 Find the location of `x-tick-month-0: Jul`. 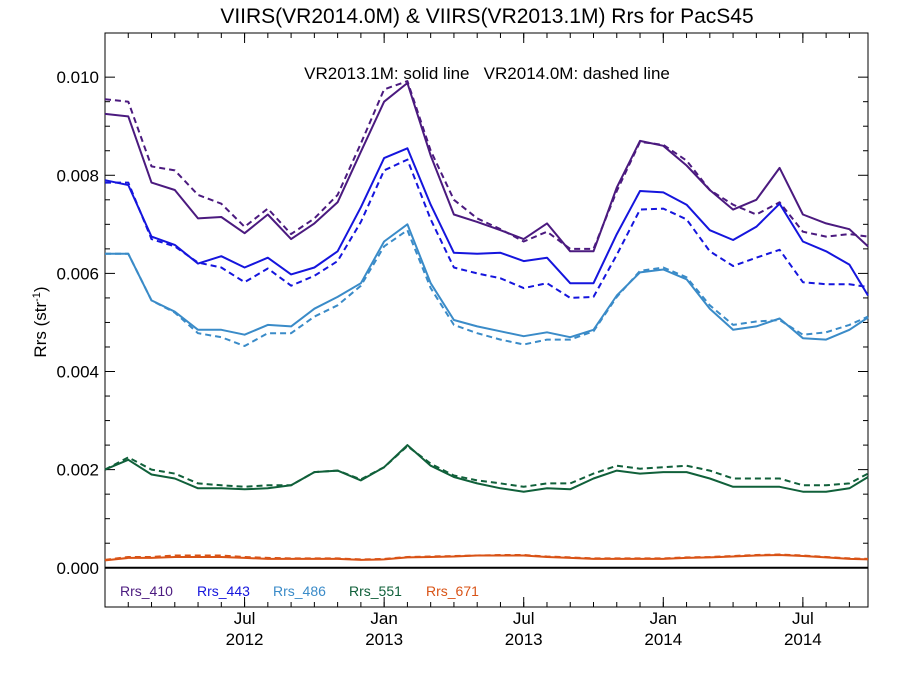

x-tick-month-0: Jul is located at coordinates (245, 618).